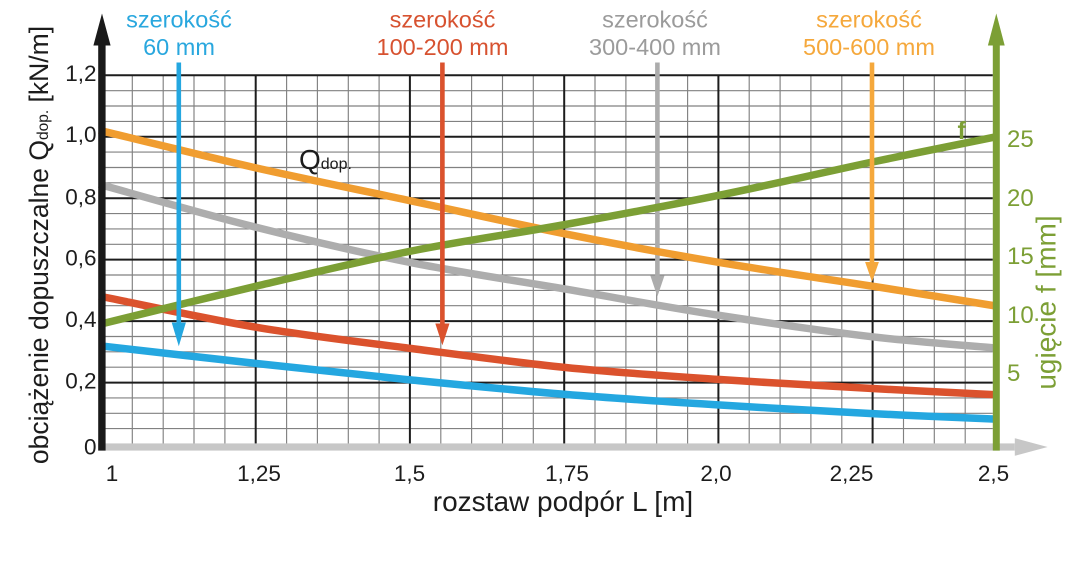  I want to click on svg-text: 1, so click(112, 473).